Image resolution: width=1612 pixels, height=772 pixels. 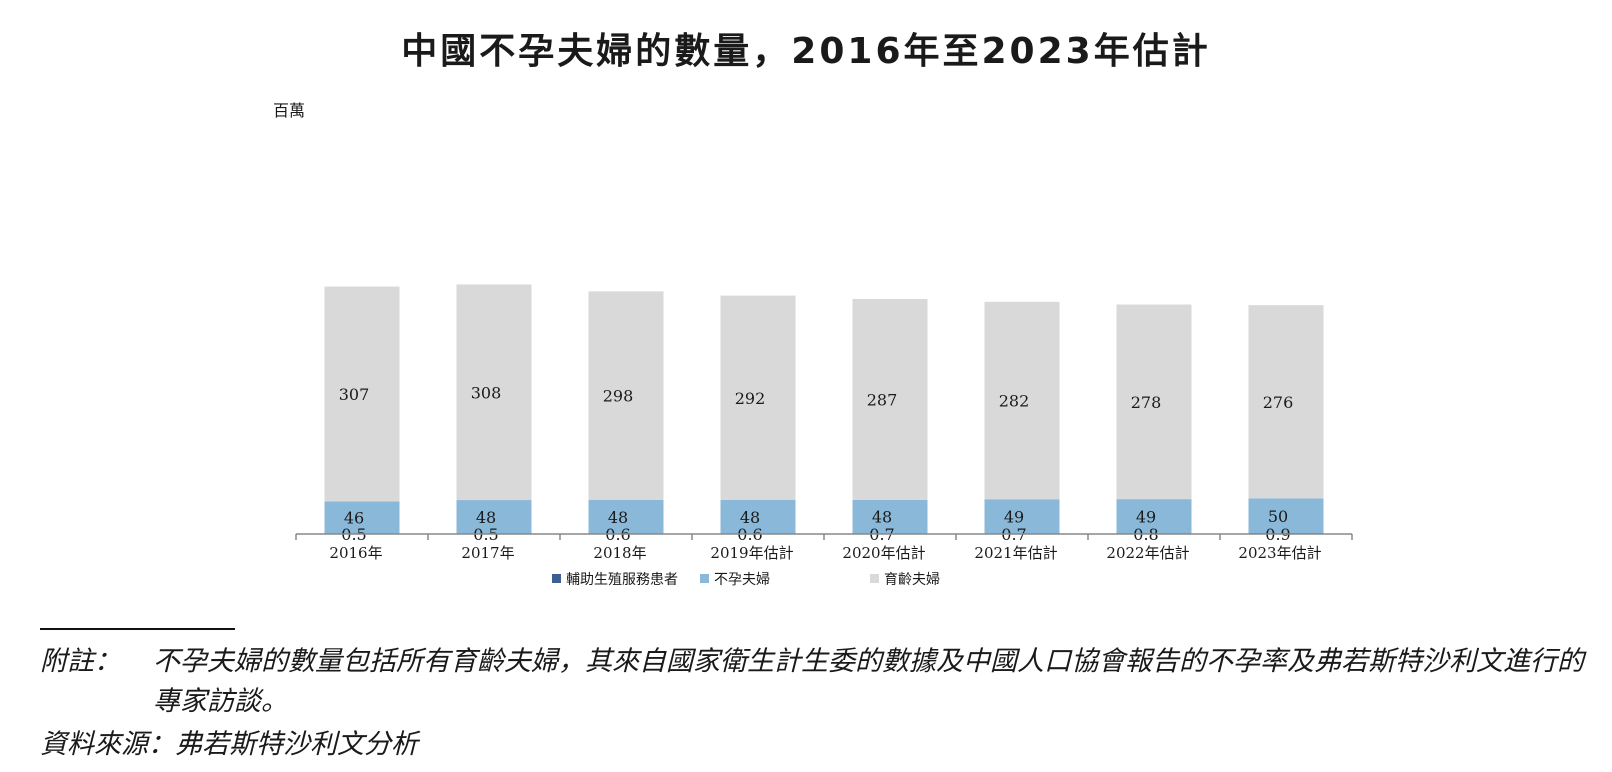 I want to click on data-label: 278, so click(x=1146, y=402).